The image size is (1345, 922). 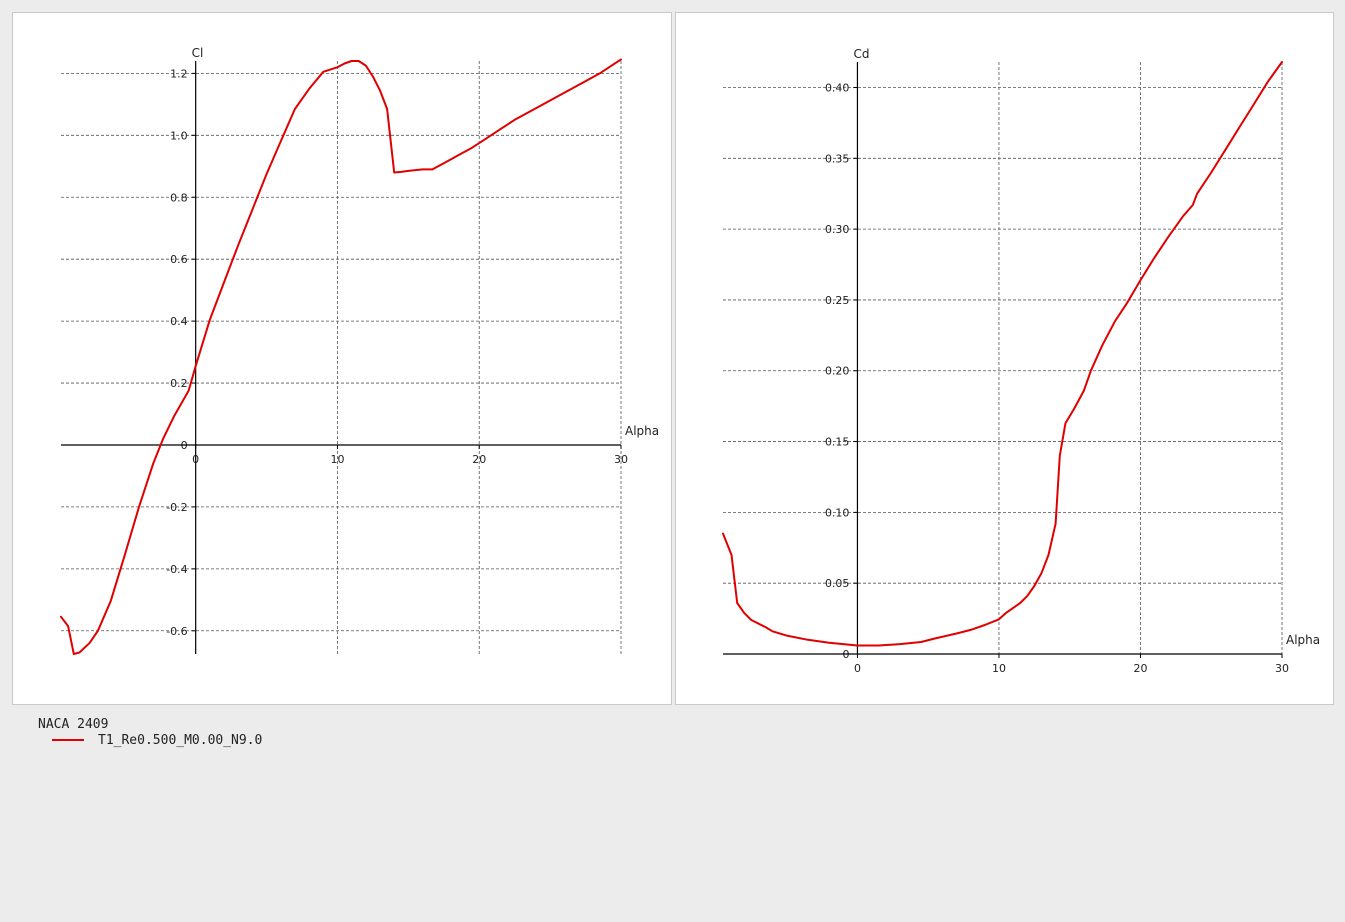 What do you see at coordinates (179, 383) in the screenshot?
I see `cl-y-tick-label-4: 0.2` at bounding box center [179, 383].